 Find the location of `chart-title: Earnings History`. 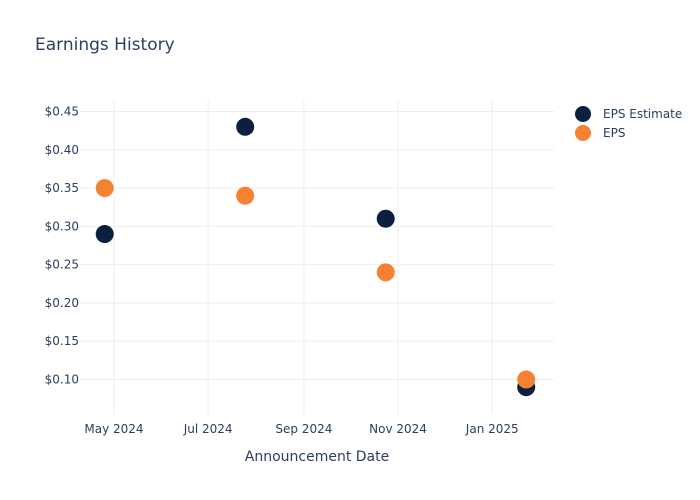

chart-title: Earnings History is located at coordinates (105, 45).